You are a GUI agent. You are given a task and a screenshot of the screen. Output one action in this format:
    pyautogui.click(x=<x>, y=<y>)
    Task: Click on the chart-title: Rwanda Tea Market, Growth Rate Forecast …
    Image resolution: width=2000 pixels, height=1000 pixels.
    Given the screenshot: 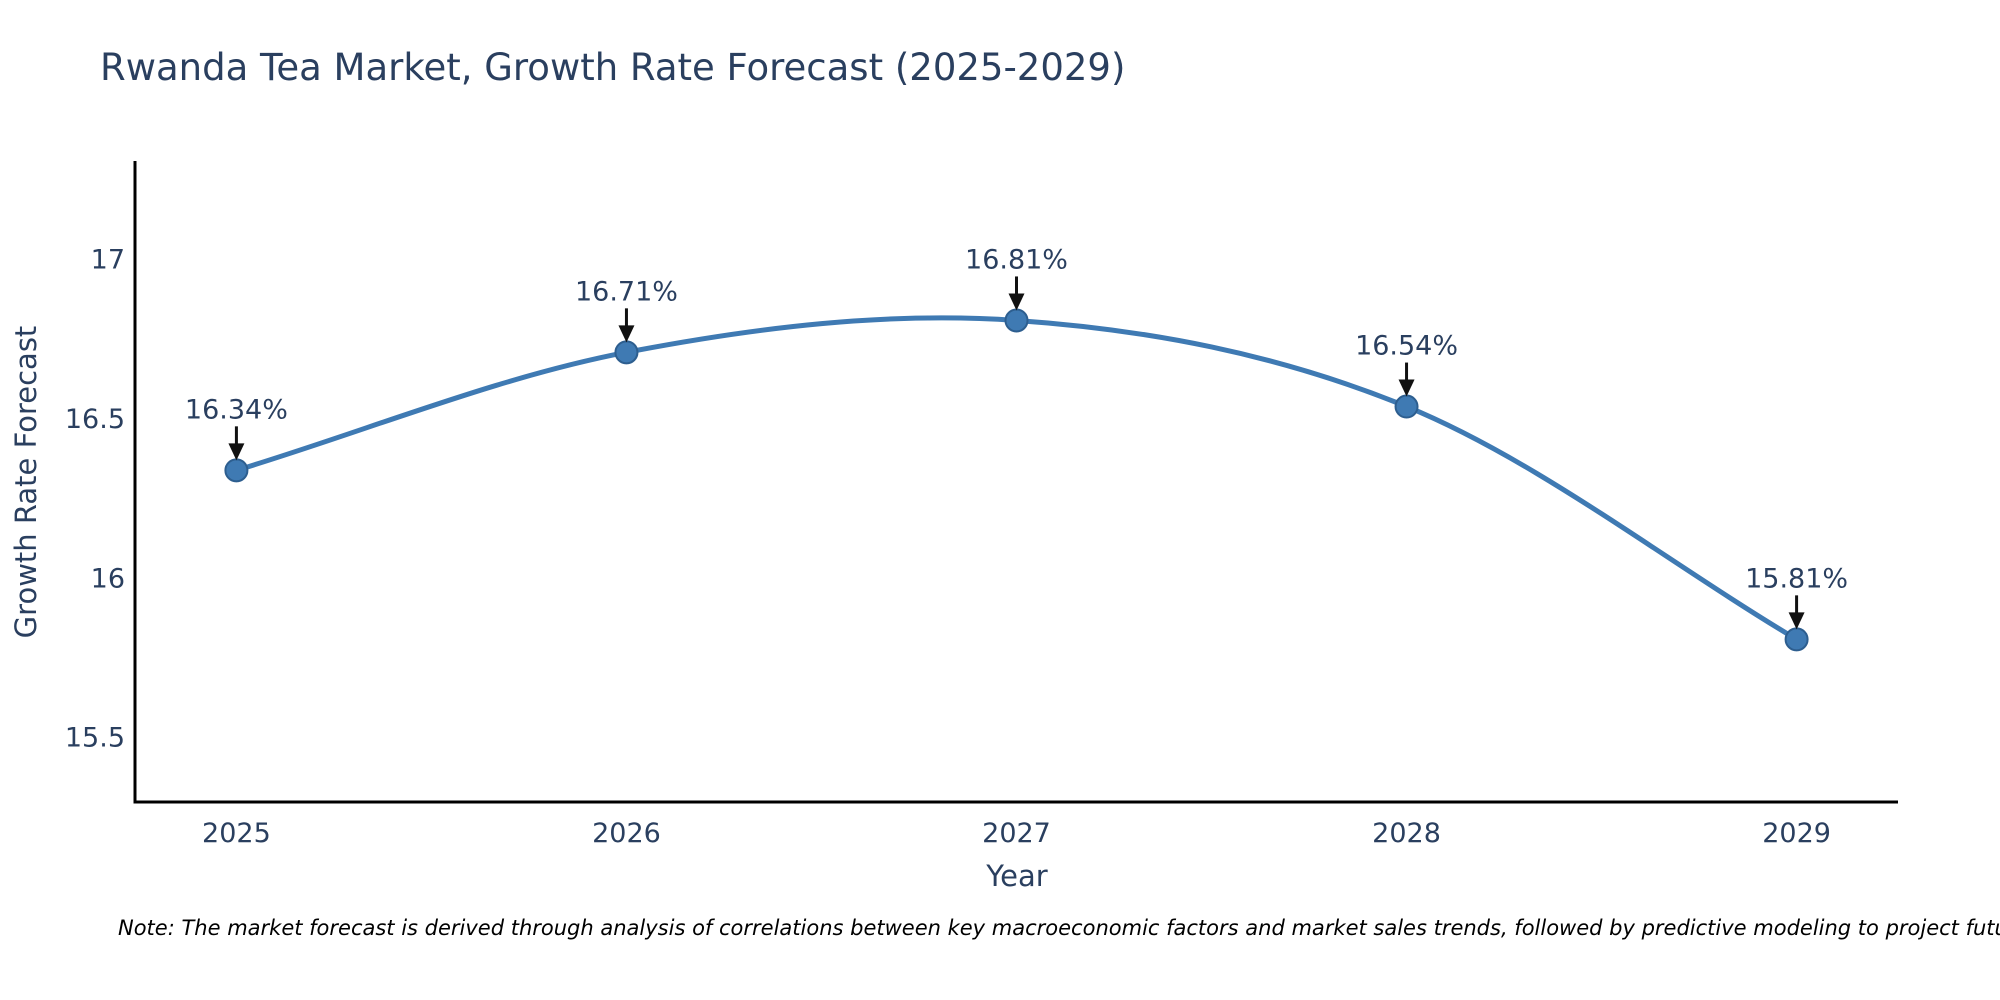 What is the action you would take?
    pyautogui.click(x=613, y=67)
    